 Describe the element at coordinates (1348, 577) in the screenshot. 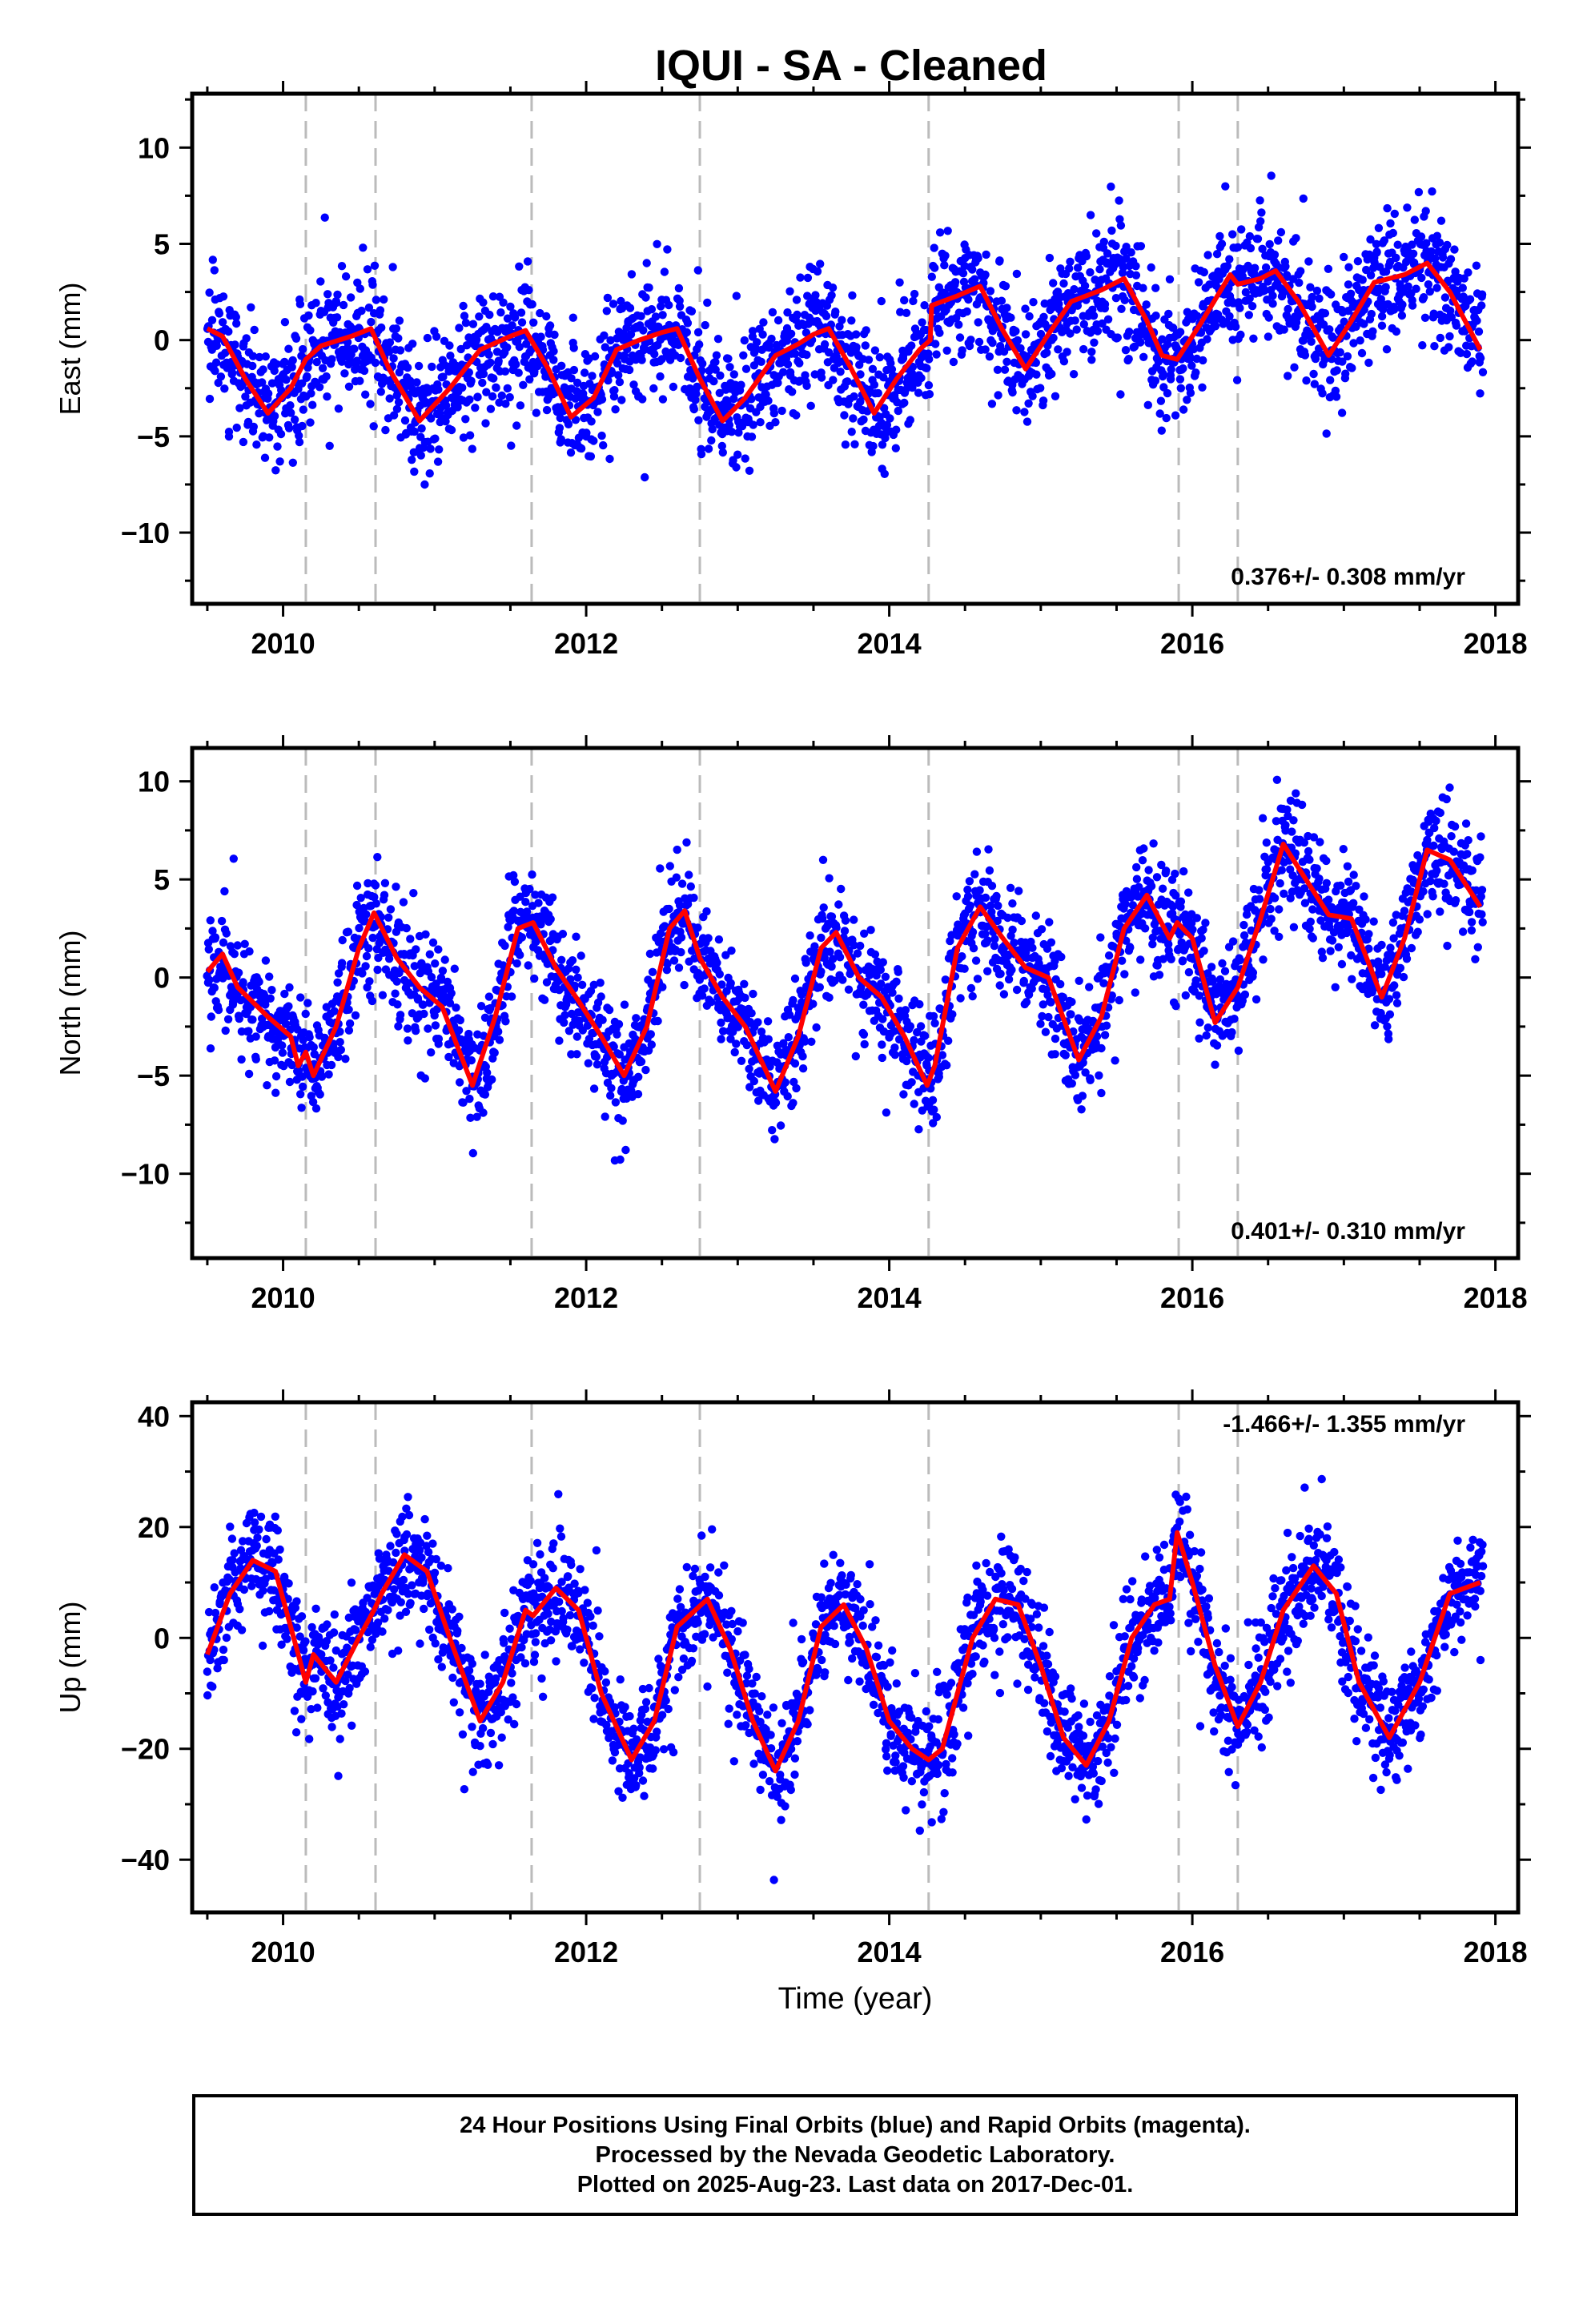

I see `rate-annotation: 0.376+/- 0.308 mm/yr` at that location.